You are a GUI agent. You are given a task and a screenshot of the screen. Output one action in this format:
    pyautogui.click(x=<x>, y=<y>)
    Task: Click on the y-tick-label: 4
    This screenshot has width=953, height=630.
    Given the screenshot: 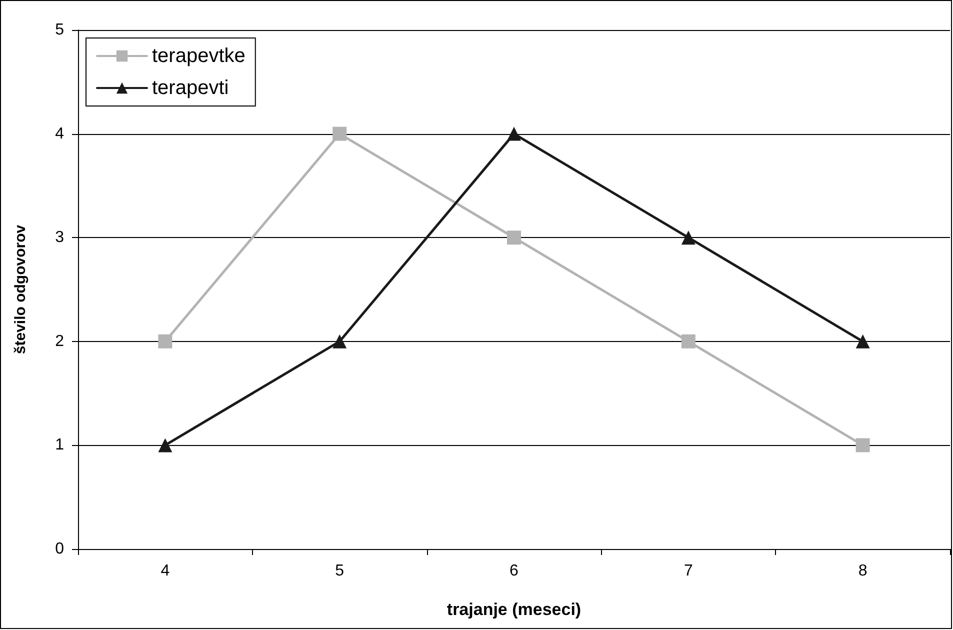 What is the action you would take?
    pyautogui.click(x=59, y=133)
    